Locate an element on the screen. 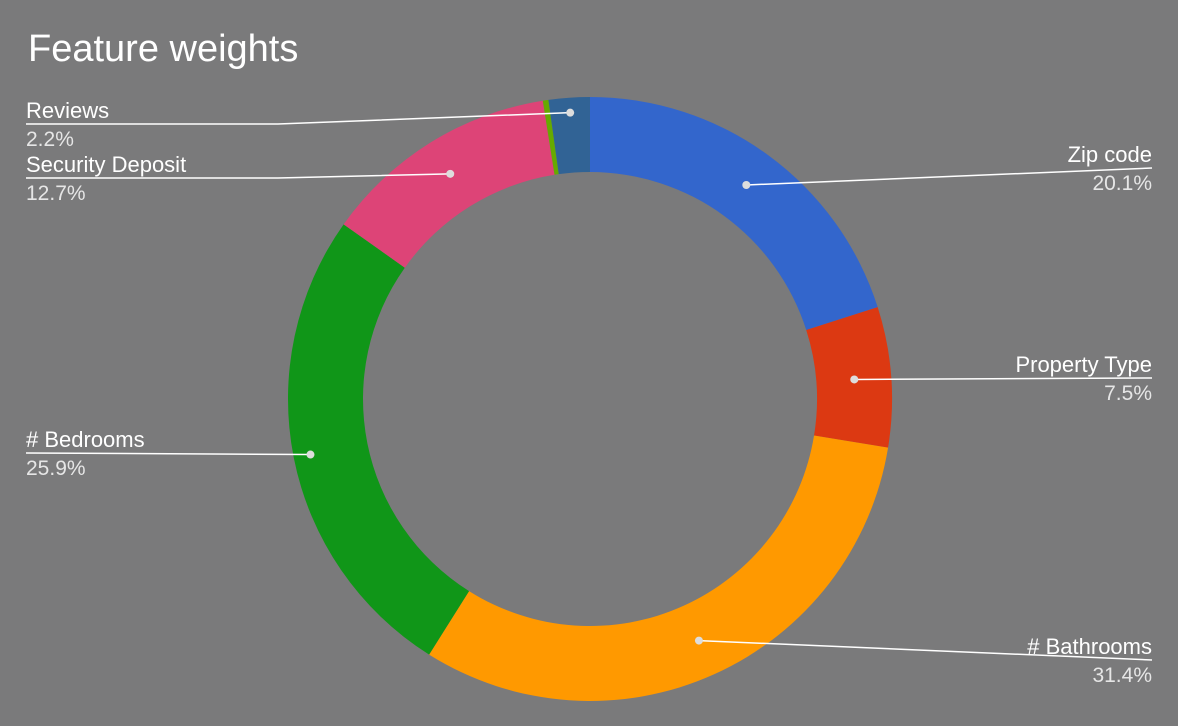 This screenshot has width=1178, height=726. label-zip-code: Zip code 20.1% is located at coordinates (1109, 168).